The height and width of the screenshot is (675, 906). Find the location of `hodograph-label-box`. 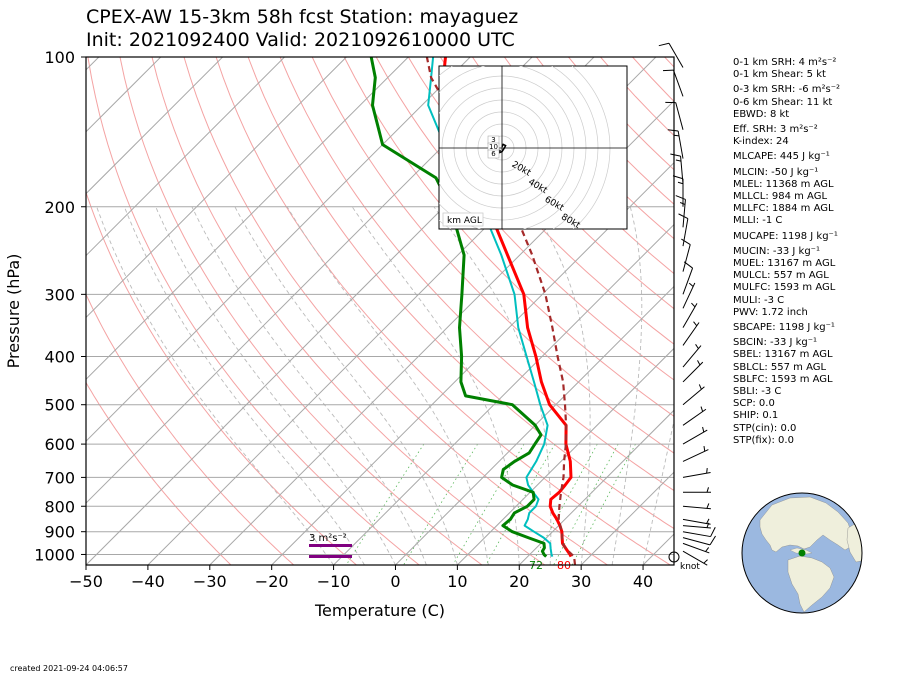

hodograph-label-box is located at coordinates (463, 219).